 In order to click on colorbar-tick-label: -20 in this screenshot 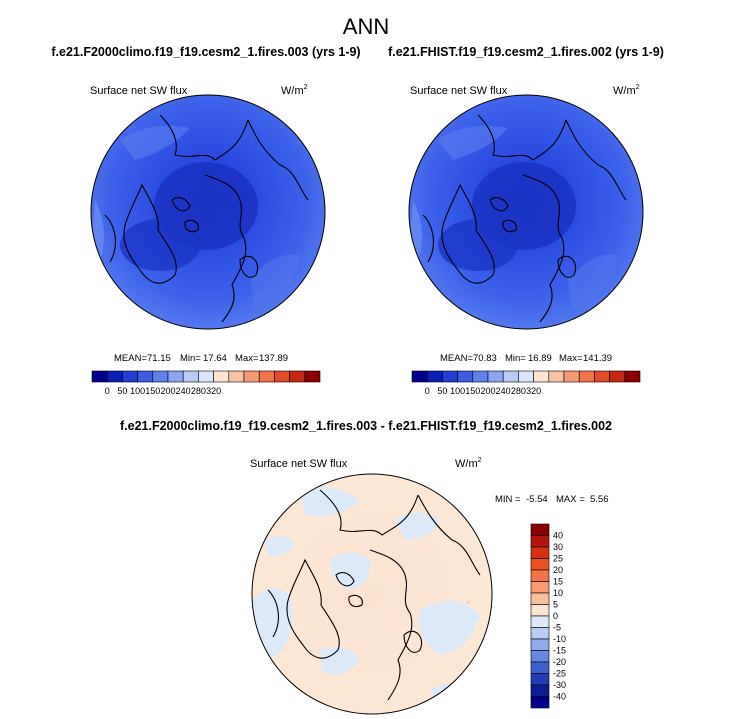, I will do `click(559, 662)`.